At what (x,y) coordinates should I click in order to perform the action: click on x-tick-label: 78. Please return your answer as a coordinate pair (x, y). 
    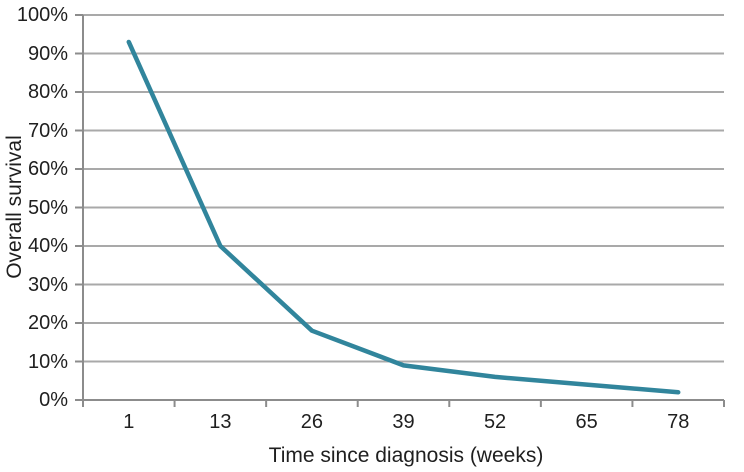
    Looking at the image, I should click on (678, 422).